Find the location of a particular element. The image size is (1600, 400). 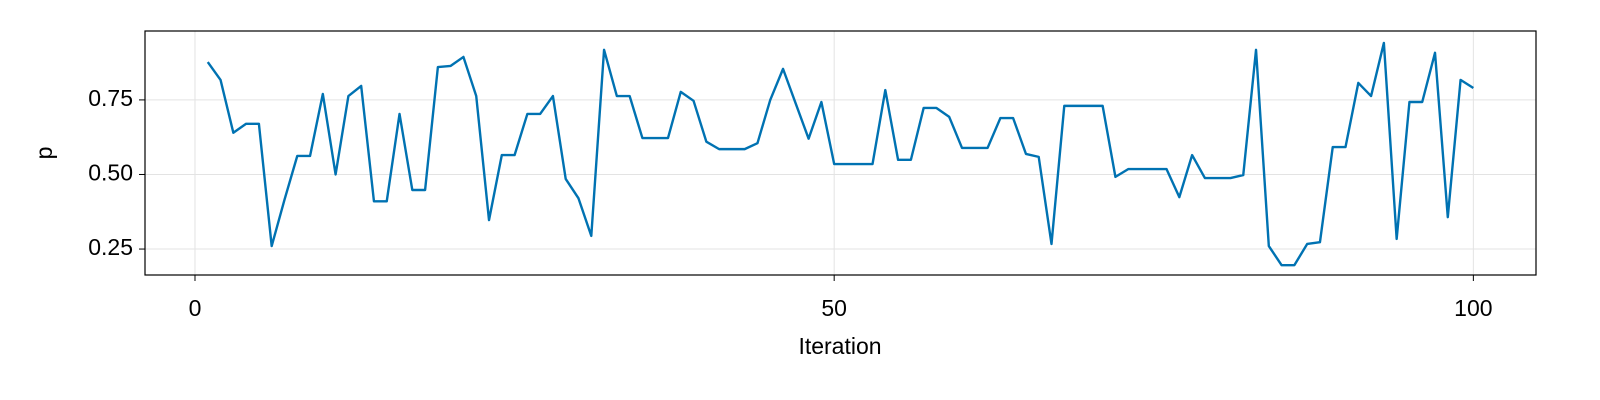

y-axis-label: p is located at coordinates (44, 153).